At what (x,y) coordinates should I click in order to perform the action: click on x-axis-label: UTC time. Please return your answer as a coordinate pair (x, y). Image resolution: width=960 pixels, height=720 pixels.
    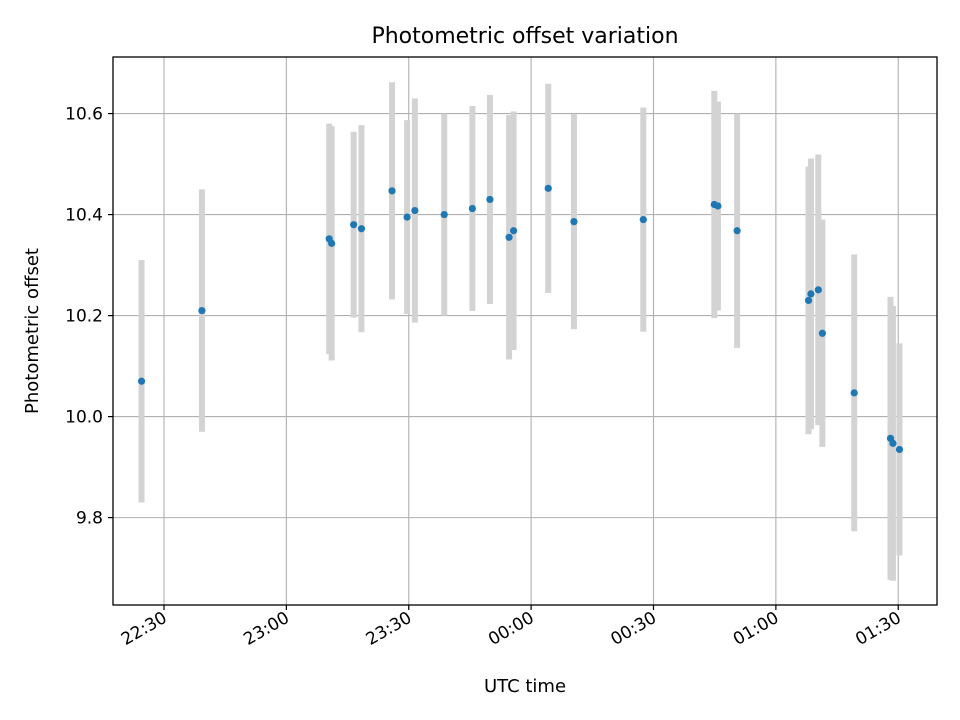
    Looking at the image, I should click on (525, 686).